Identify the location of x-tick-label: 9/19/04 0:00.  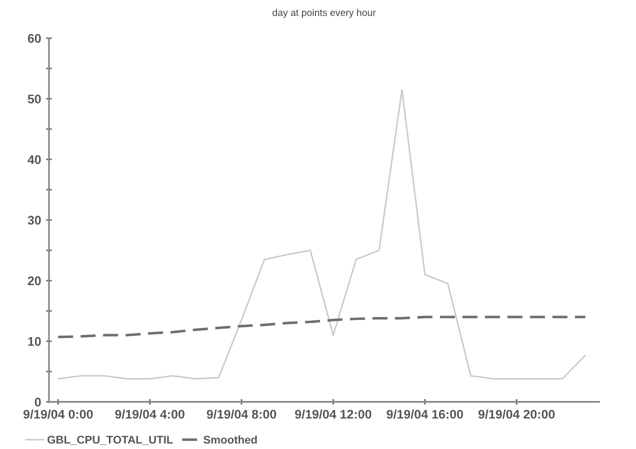
(58, 414).